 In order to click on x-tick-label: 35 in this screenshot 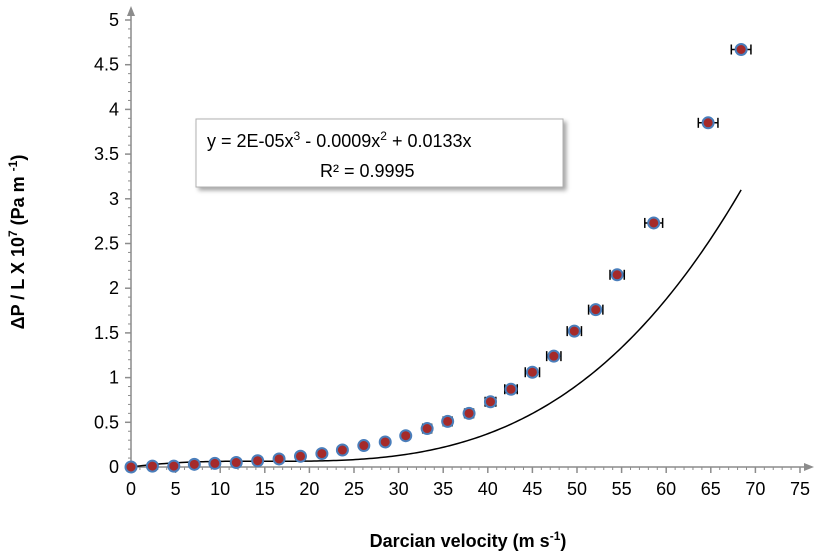, I will do `click(443, 489)`.